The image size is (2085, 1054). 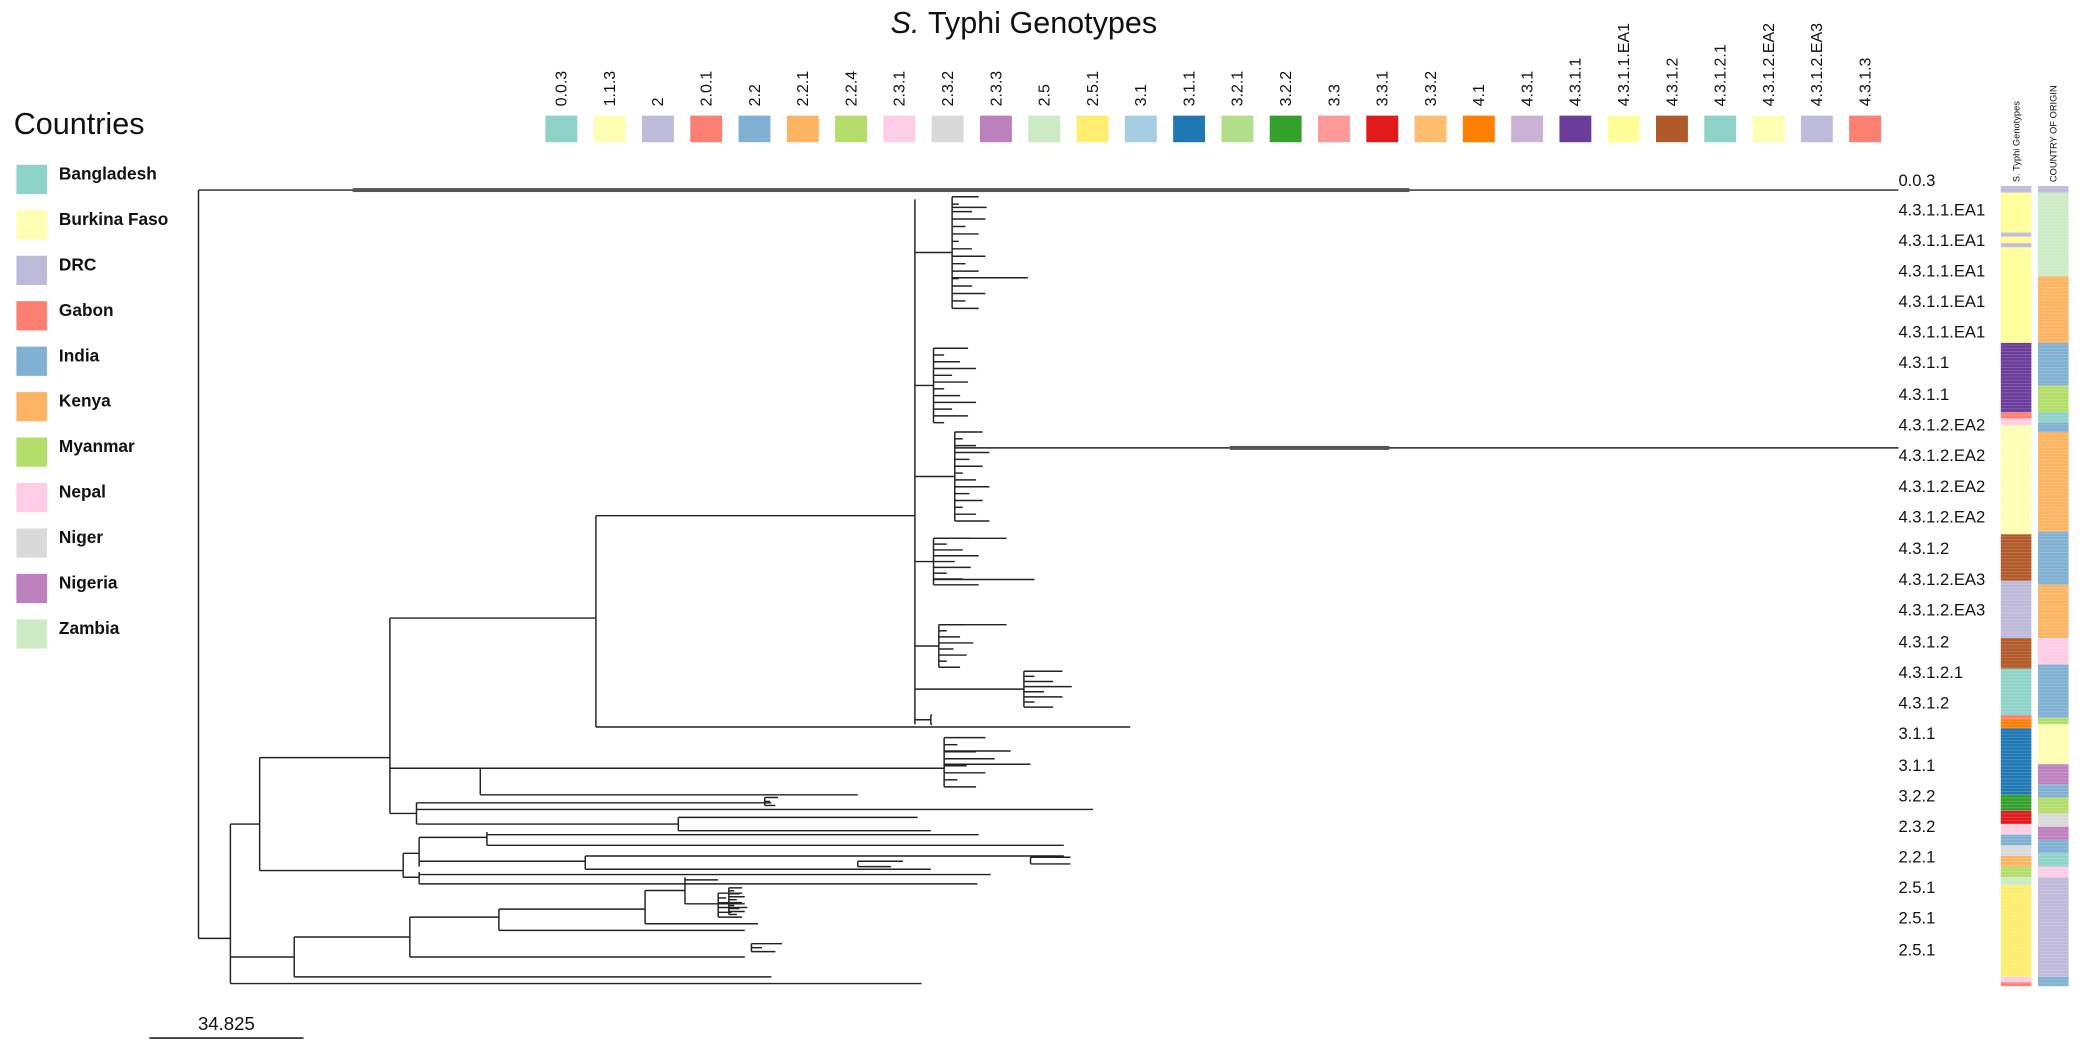 I want to click on genotype-label: 2.0.1, so click(x=707, y=89).